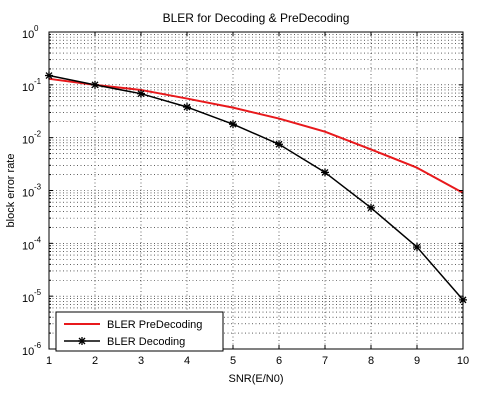  I want to click on y-tick-label: 10⁻², so click(32, 138).